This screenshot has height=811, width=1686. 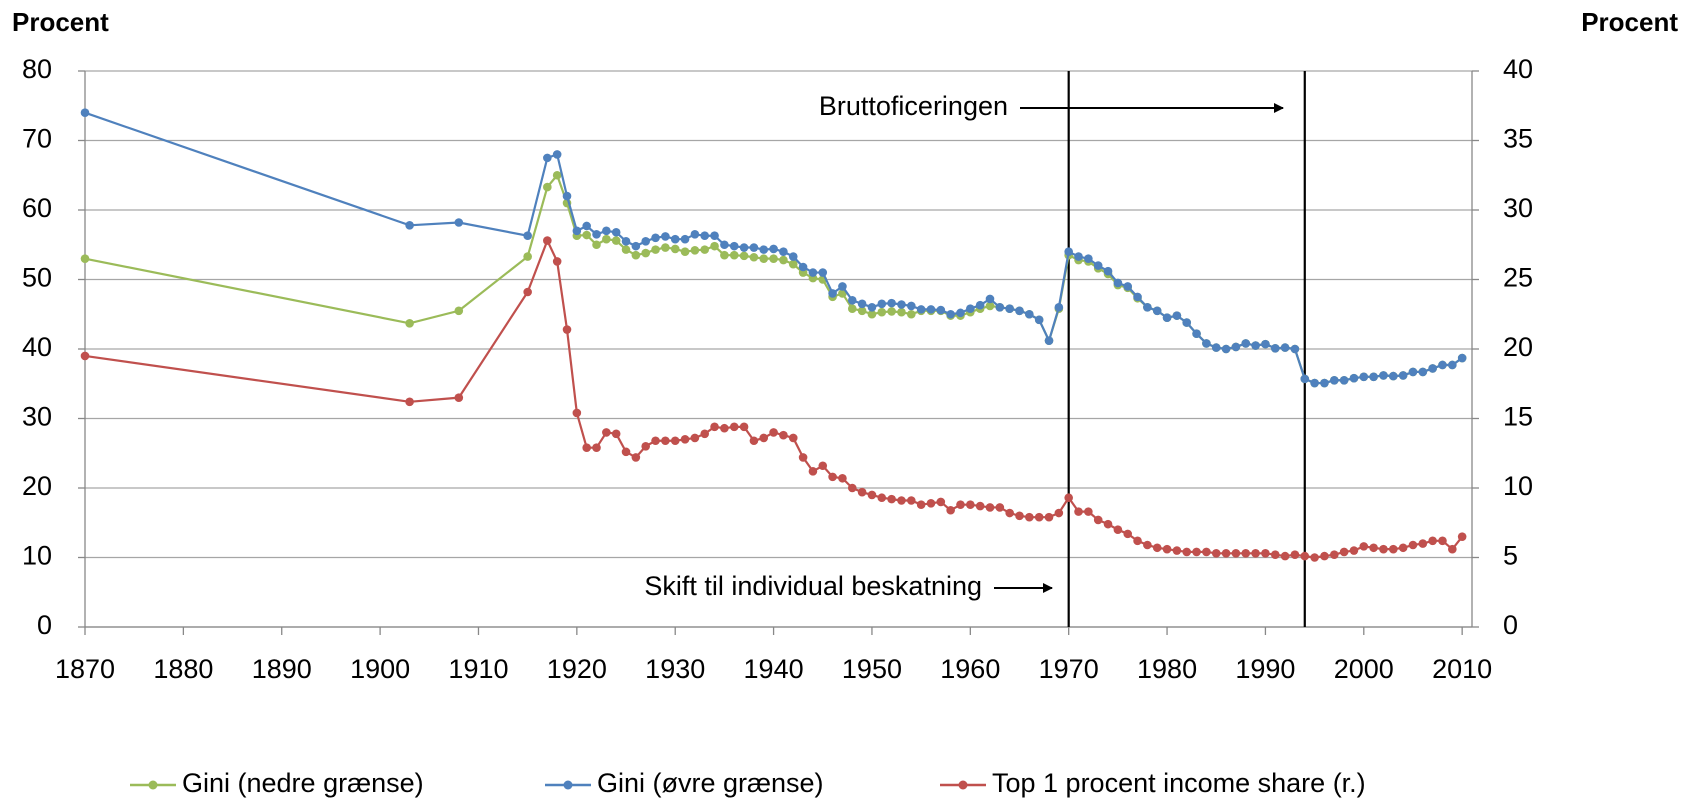 I want to click on legend-label: Gini (øvre grænse), so click(x=710, y=783).